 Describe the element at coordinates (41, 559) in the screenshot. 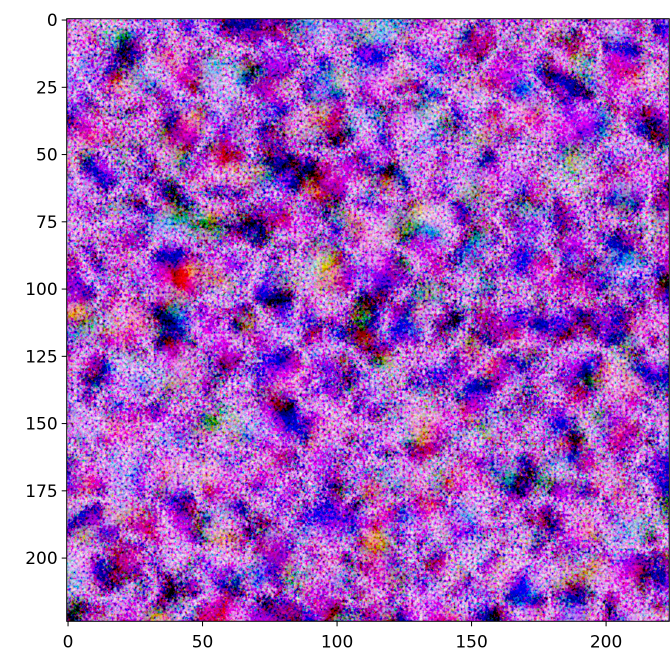

I see `y-tick-label: 200` at that location.